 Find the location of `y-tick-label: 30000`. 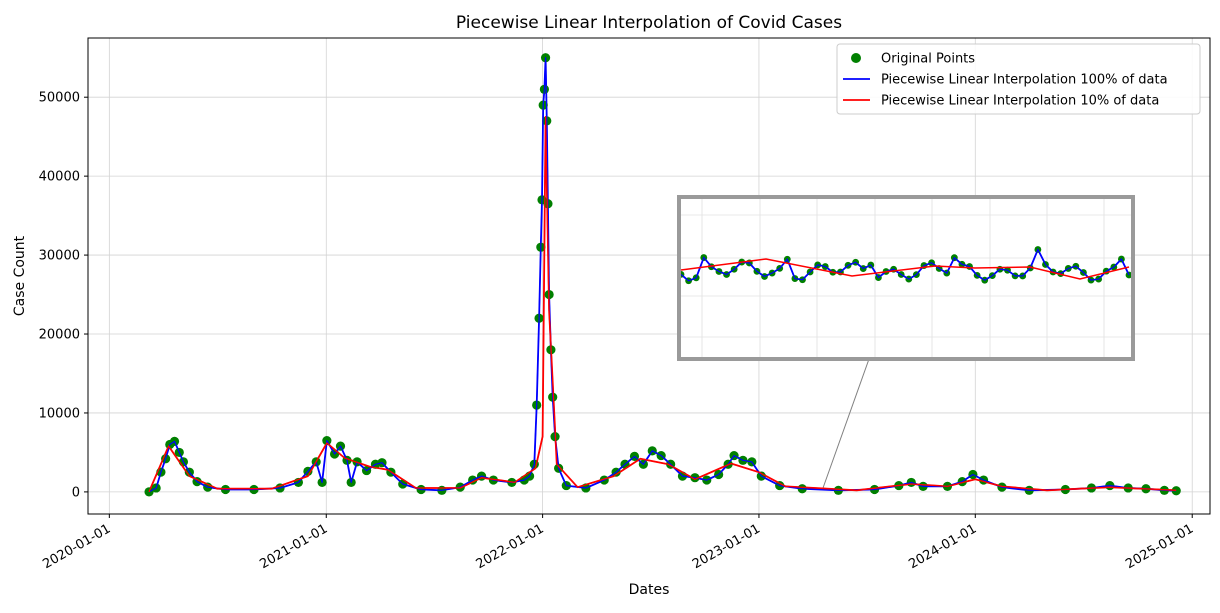

y-tick-label: 30000 is located at coordinates (59, 256).